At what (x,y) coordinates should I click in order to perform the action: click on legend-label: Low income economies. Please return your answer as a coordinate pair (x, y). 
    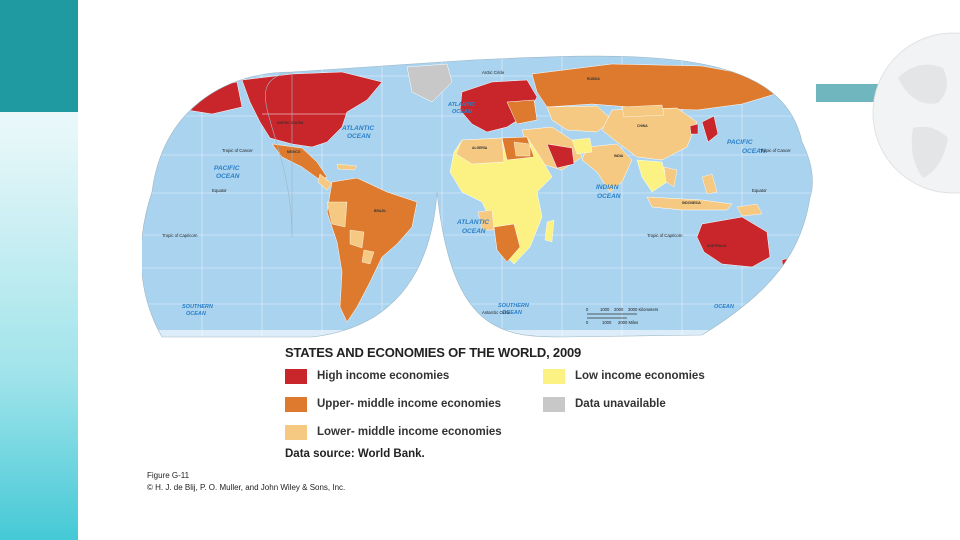
    Looking at the image, I should click on (640, 376).